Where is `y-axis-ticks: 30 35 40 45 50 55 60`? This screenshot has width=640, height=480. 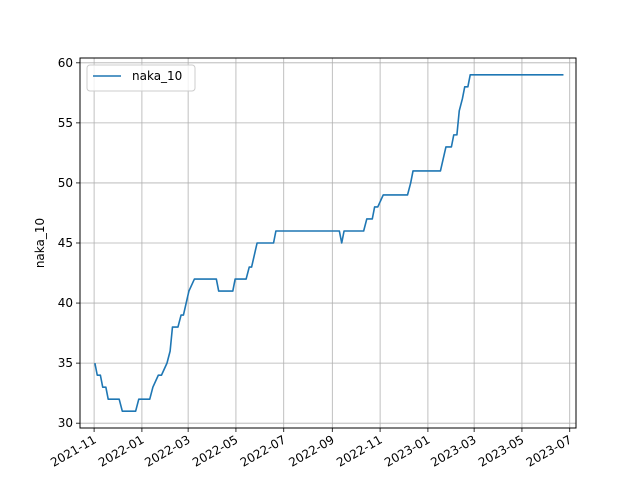
y-axis-ticks: 30 35 40 45 50 55 60 is located at coordinates (69, 243).